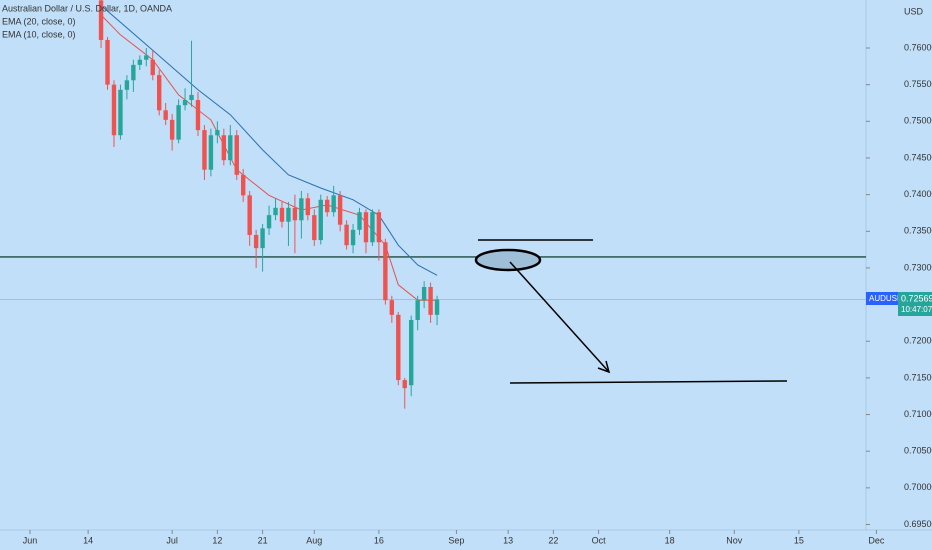 This screenshot has width=932, height=550. What do you see at coordinates (508, 540) in the screenshot?
I see `x-tick-label: 13` at bounding box center [508, 540].